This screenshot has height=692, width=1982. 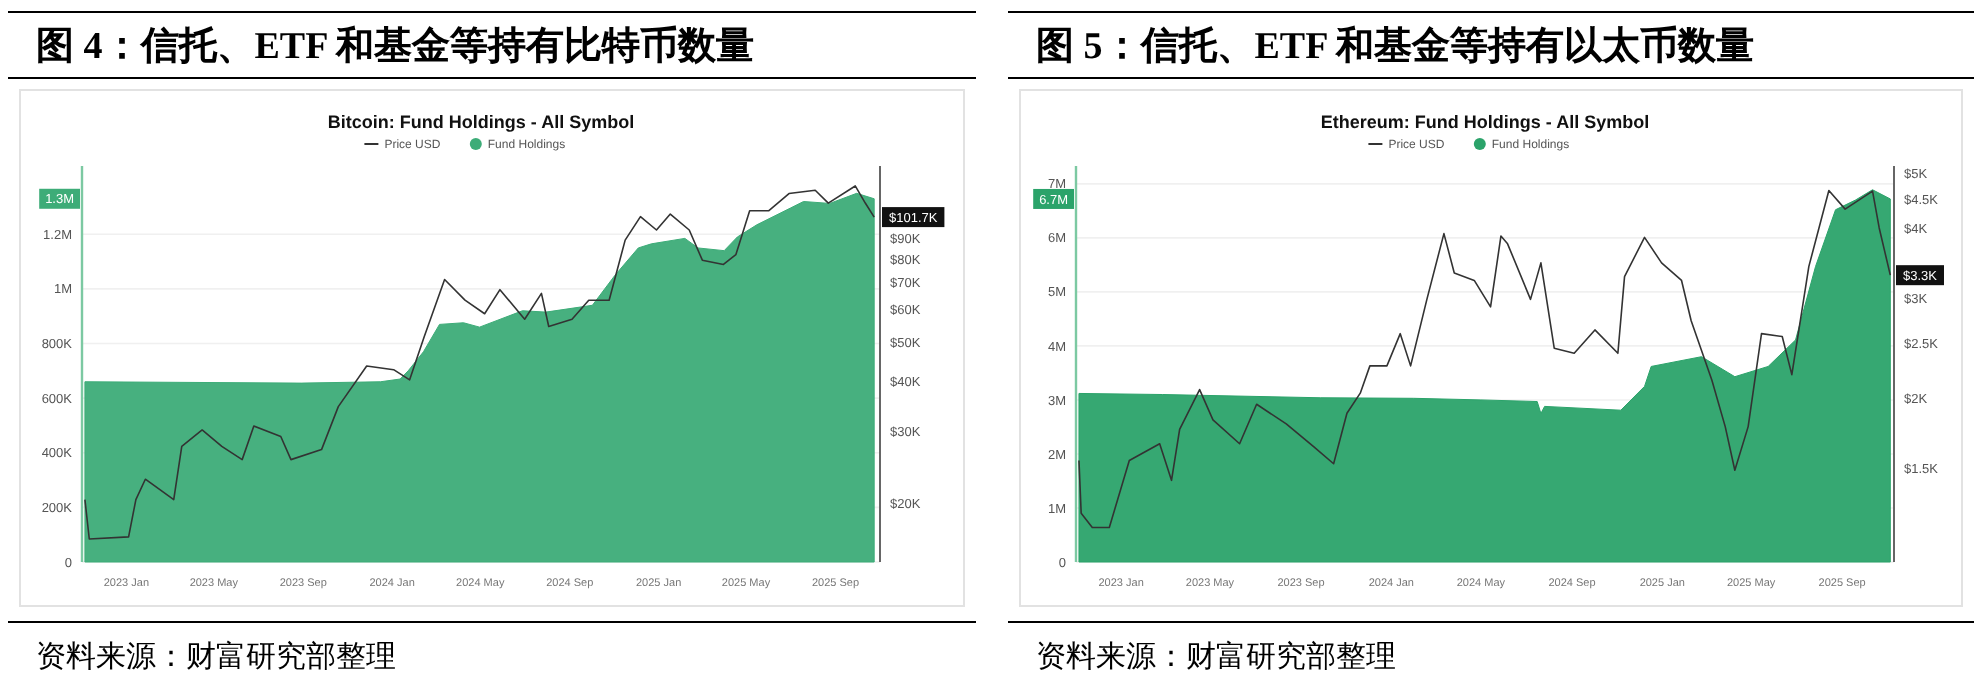 What do you see at coordinates (395, 46) in the screenshot?
I see `chart-title: 图 4：信托、ETF 和基金等持有比特币数量` at bounding box center [395, 46].